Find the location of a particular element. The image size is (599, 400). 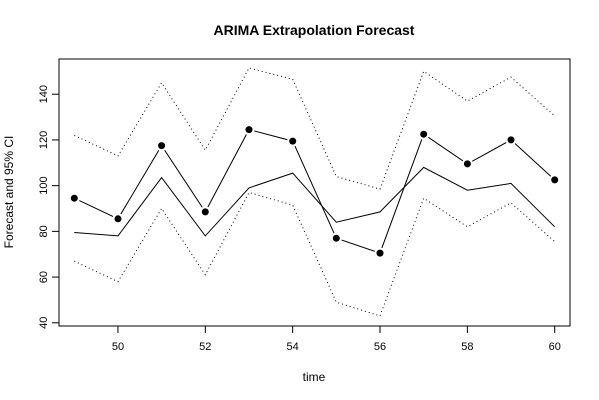

y-tick-label: 60 is located at coordinates (44, 277).